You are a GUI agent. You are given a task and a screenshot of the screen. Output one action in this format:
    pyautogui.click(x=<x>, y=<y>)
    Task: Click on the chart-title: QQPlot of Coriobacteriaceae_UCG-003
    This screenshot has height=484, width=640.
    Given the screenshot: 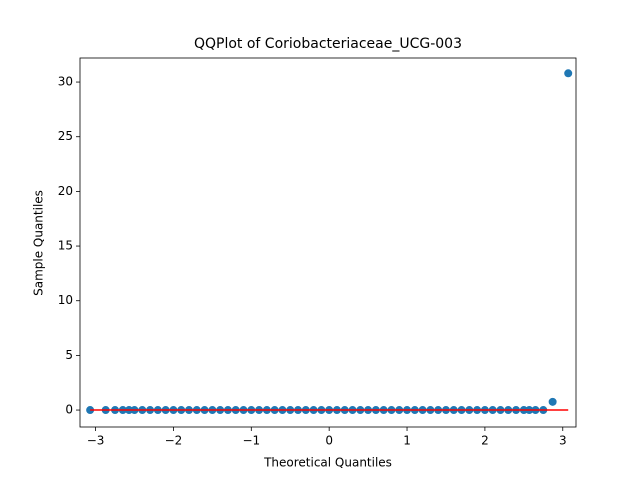 What is the action you would take?
    pyautogui.click(x=328, y=44)
    